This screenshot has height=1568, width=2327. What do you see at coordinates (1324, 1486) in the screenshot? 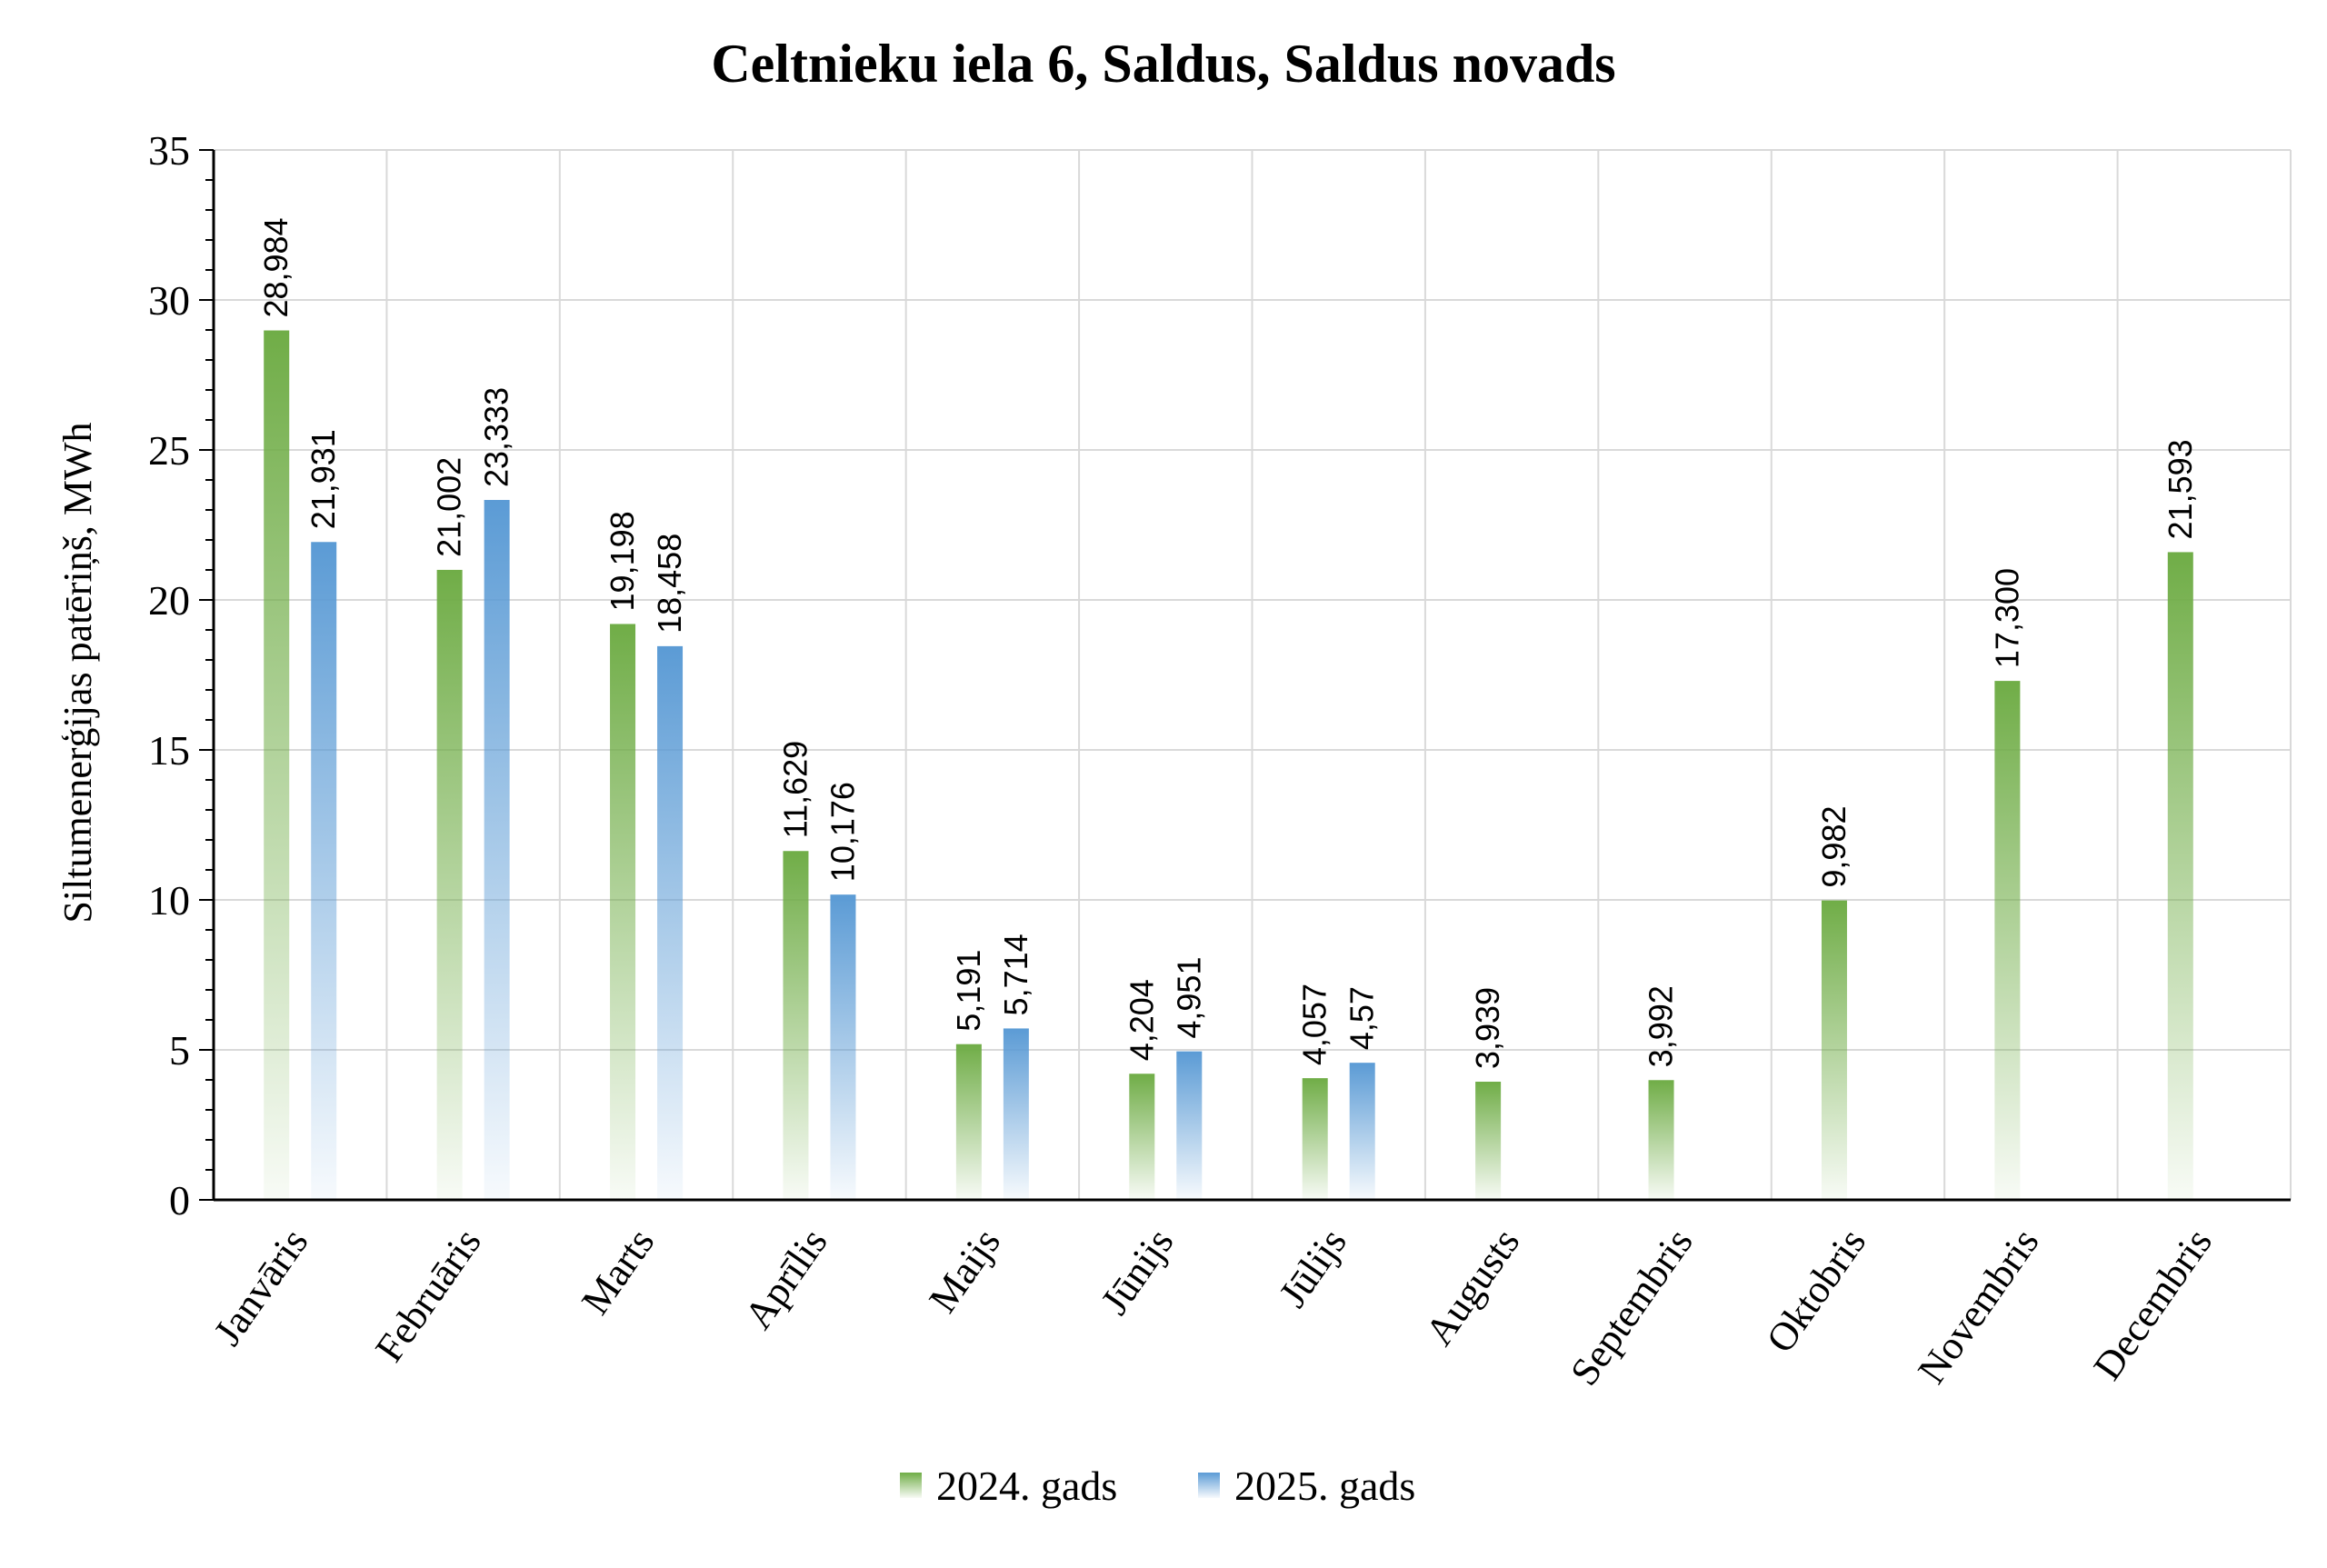
I see `legend-label: 2025. gads` at bounding box center [1324, 1486].